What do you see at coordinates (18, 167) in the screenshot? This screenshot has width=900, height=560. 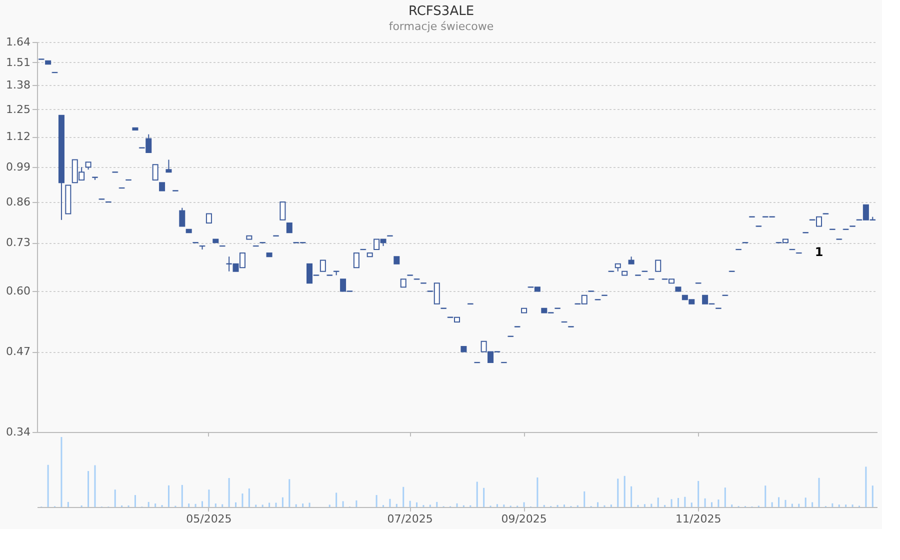 I see `y-tick-label: 0.99` at bounding box center [18, 167].